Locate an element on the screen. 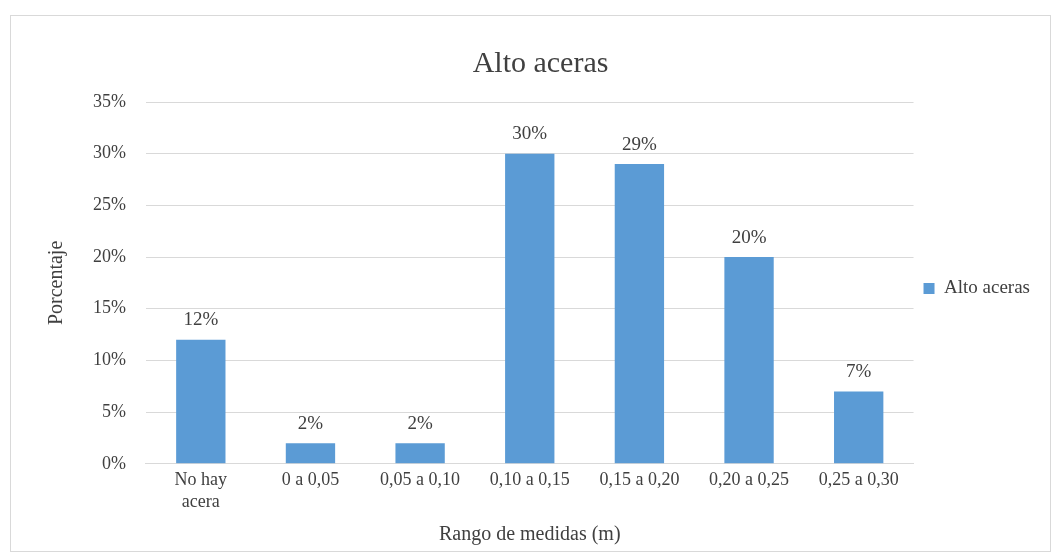 The width and height of the screenshot is (1053, 554). x-tick-label: 0 a 0,05 is located at coordinates (310, 479).